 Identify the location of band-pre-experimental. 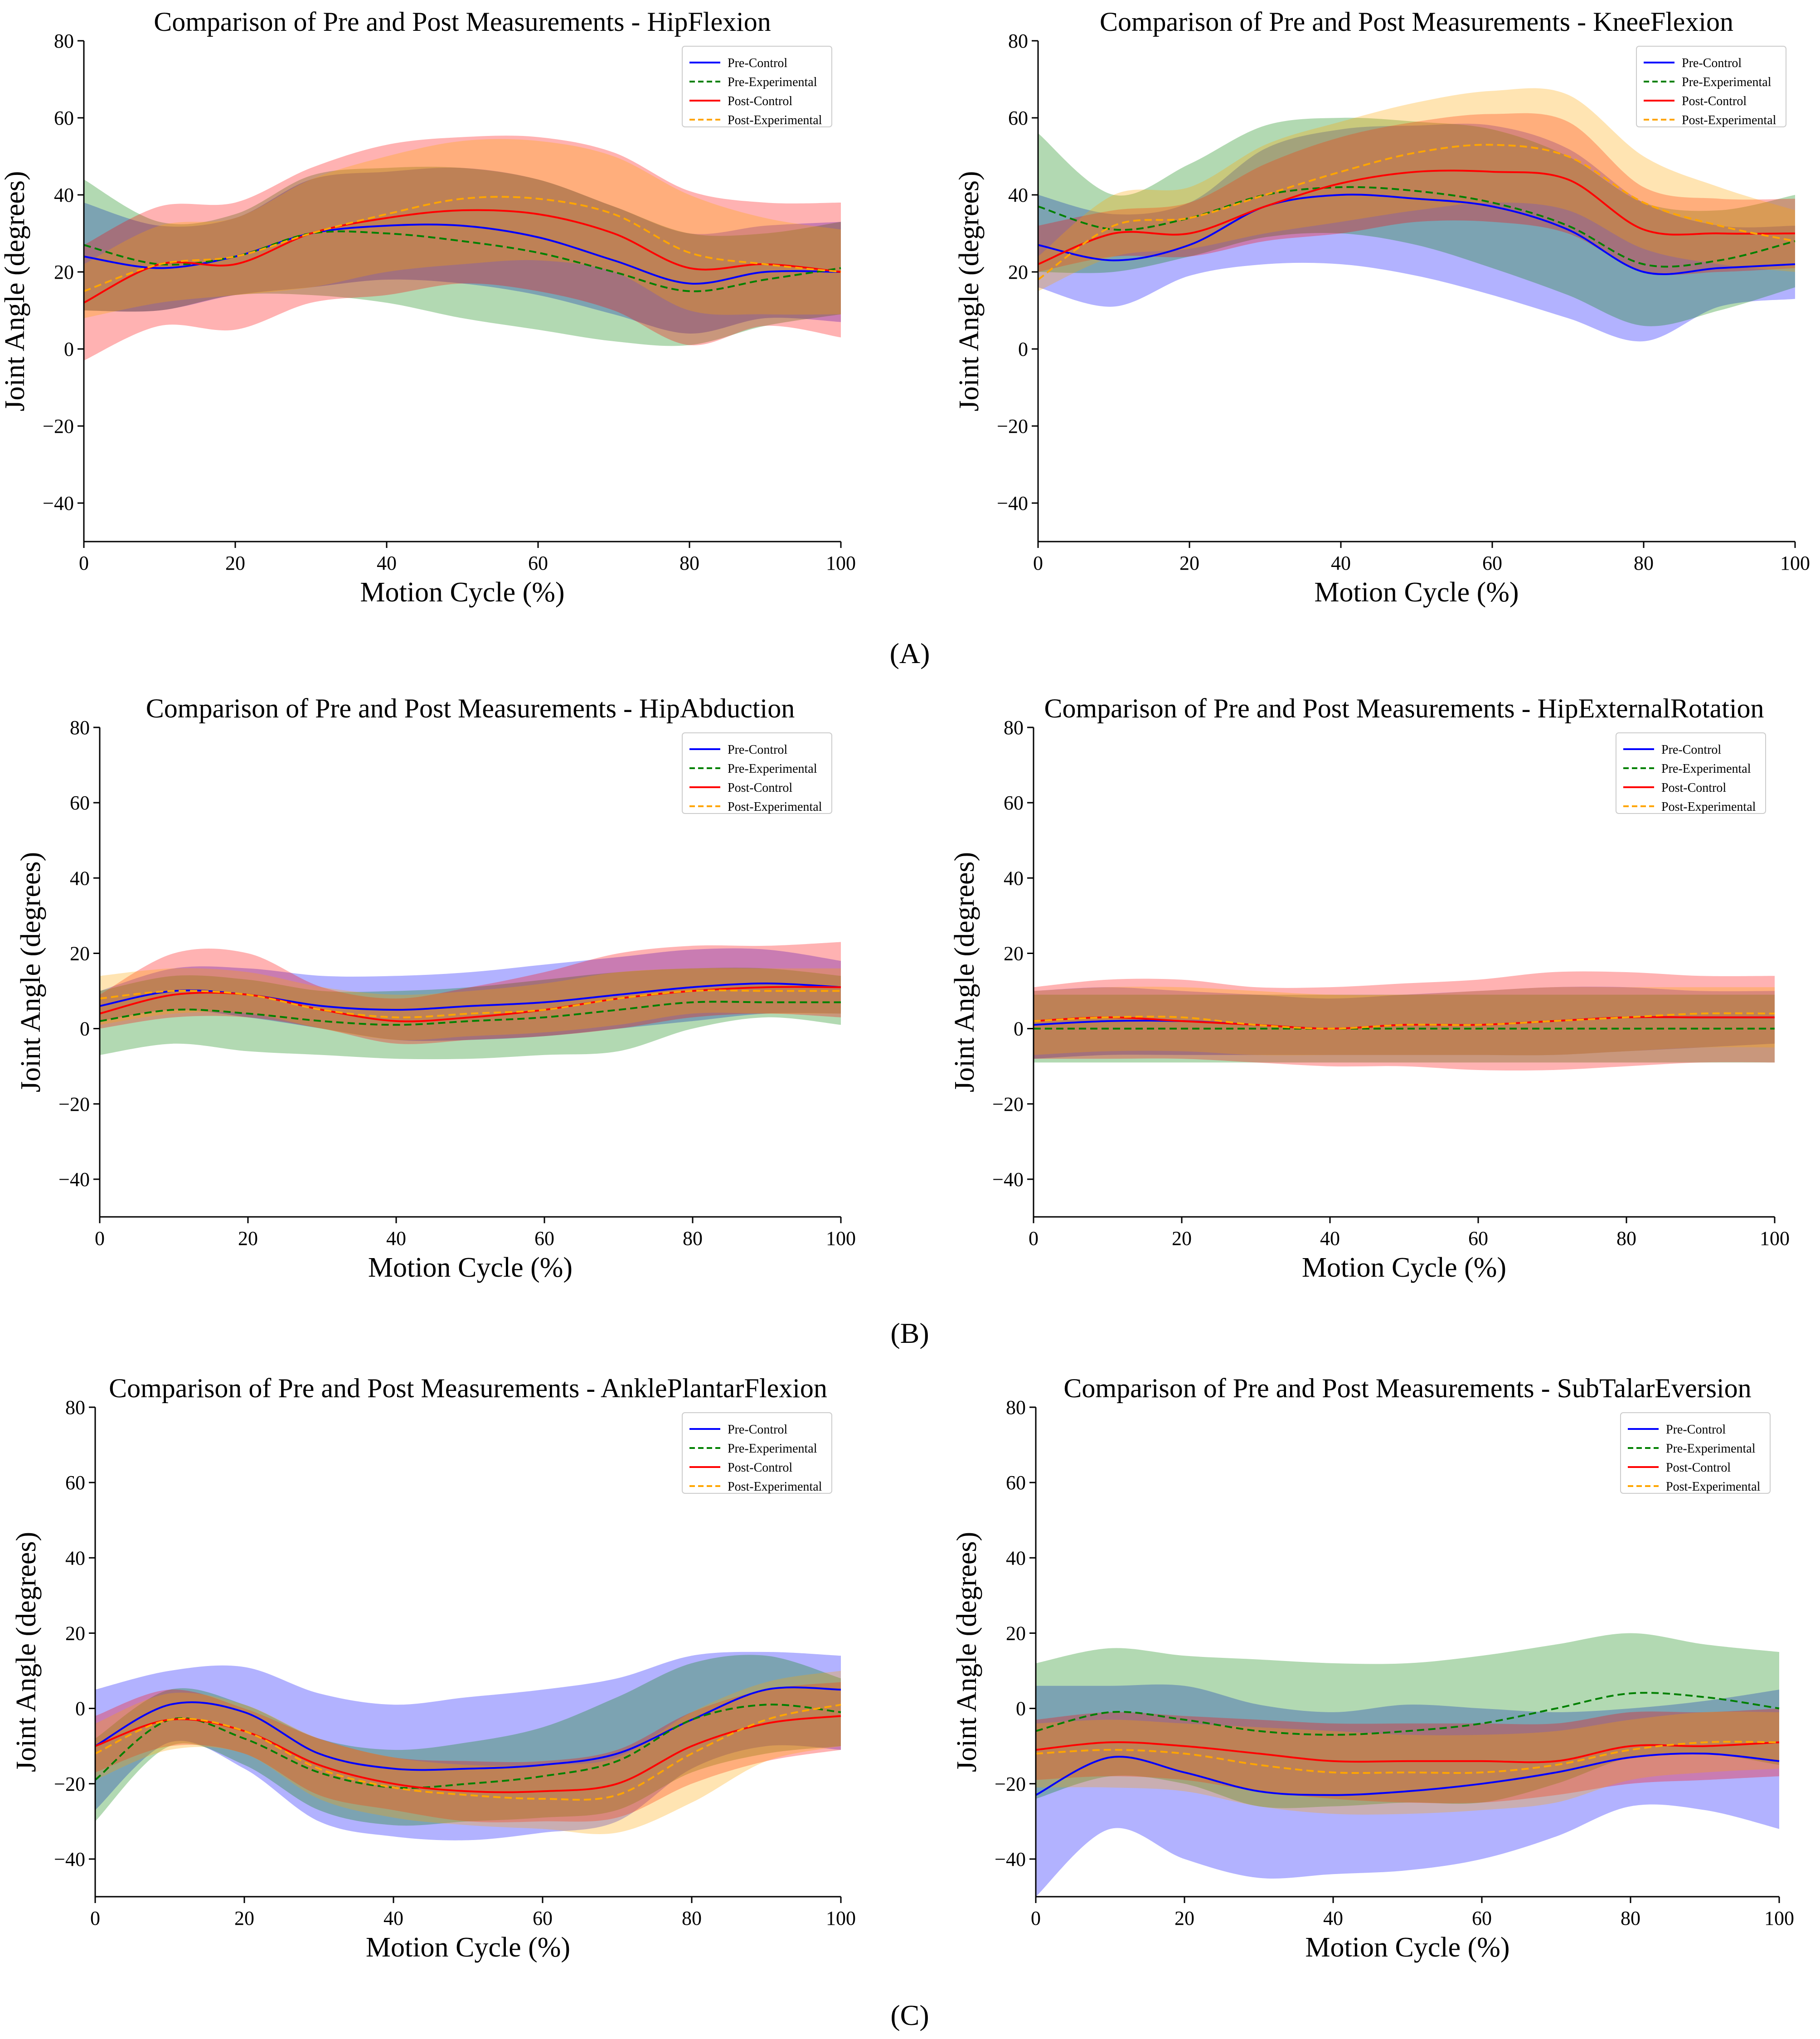
(1416, 221).